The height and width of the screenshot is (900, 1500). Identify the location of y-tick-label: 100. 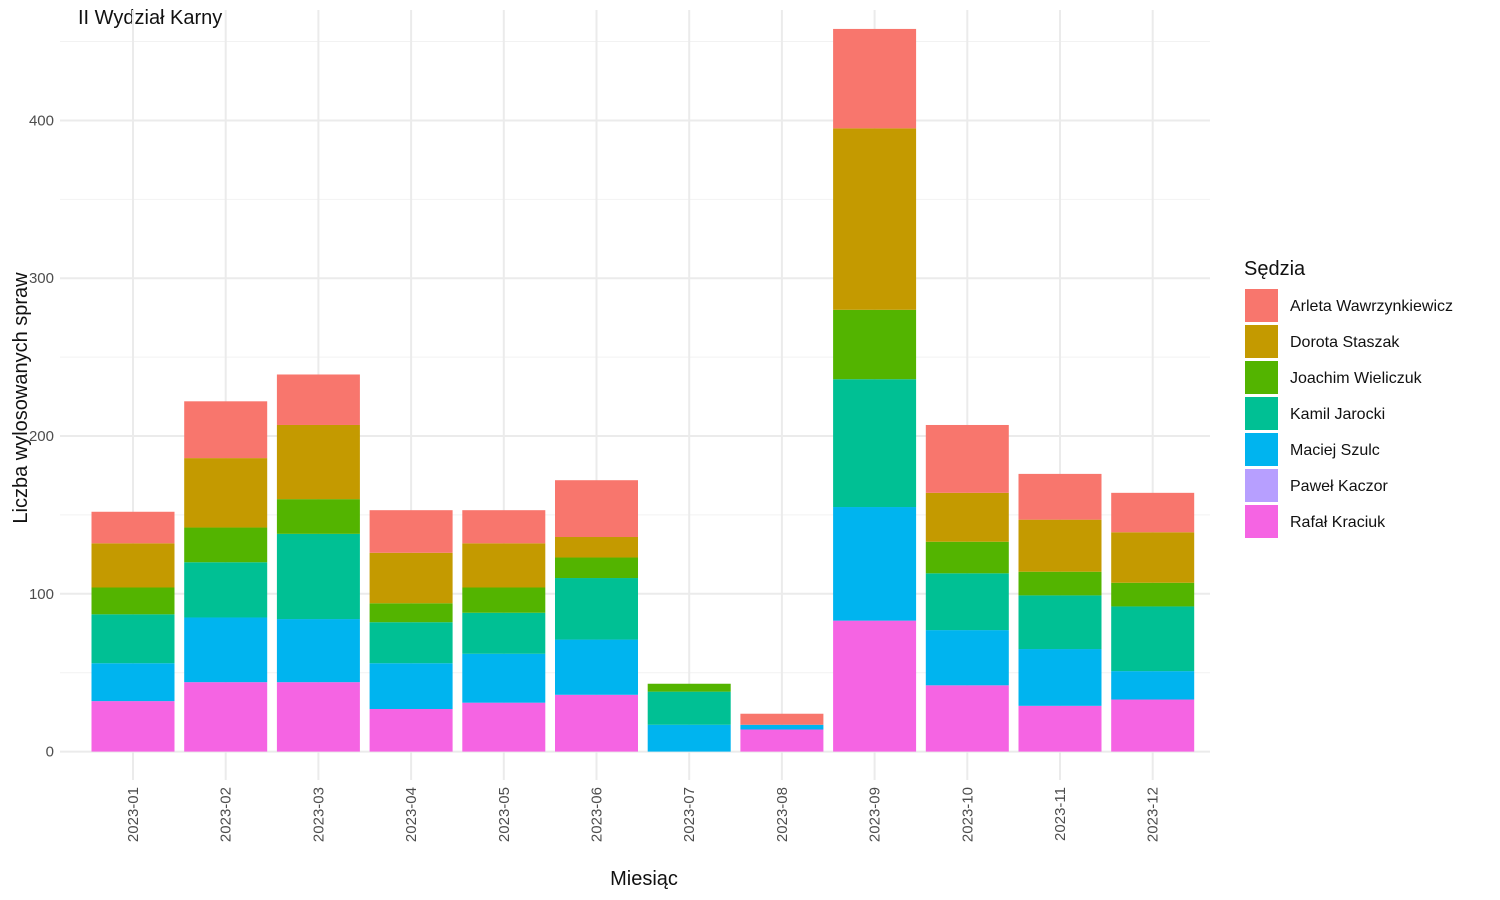
(41, 594).